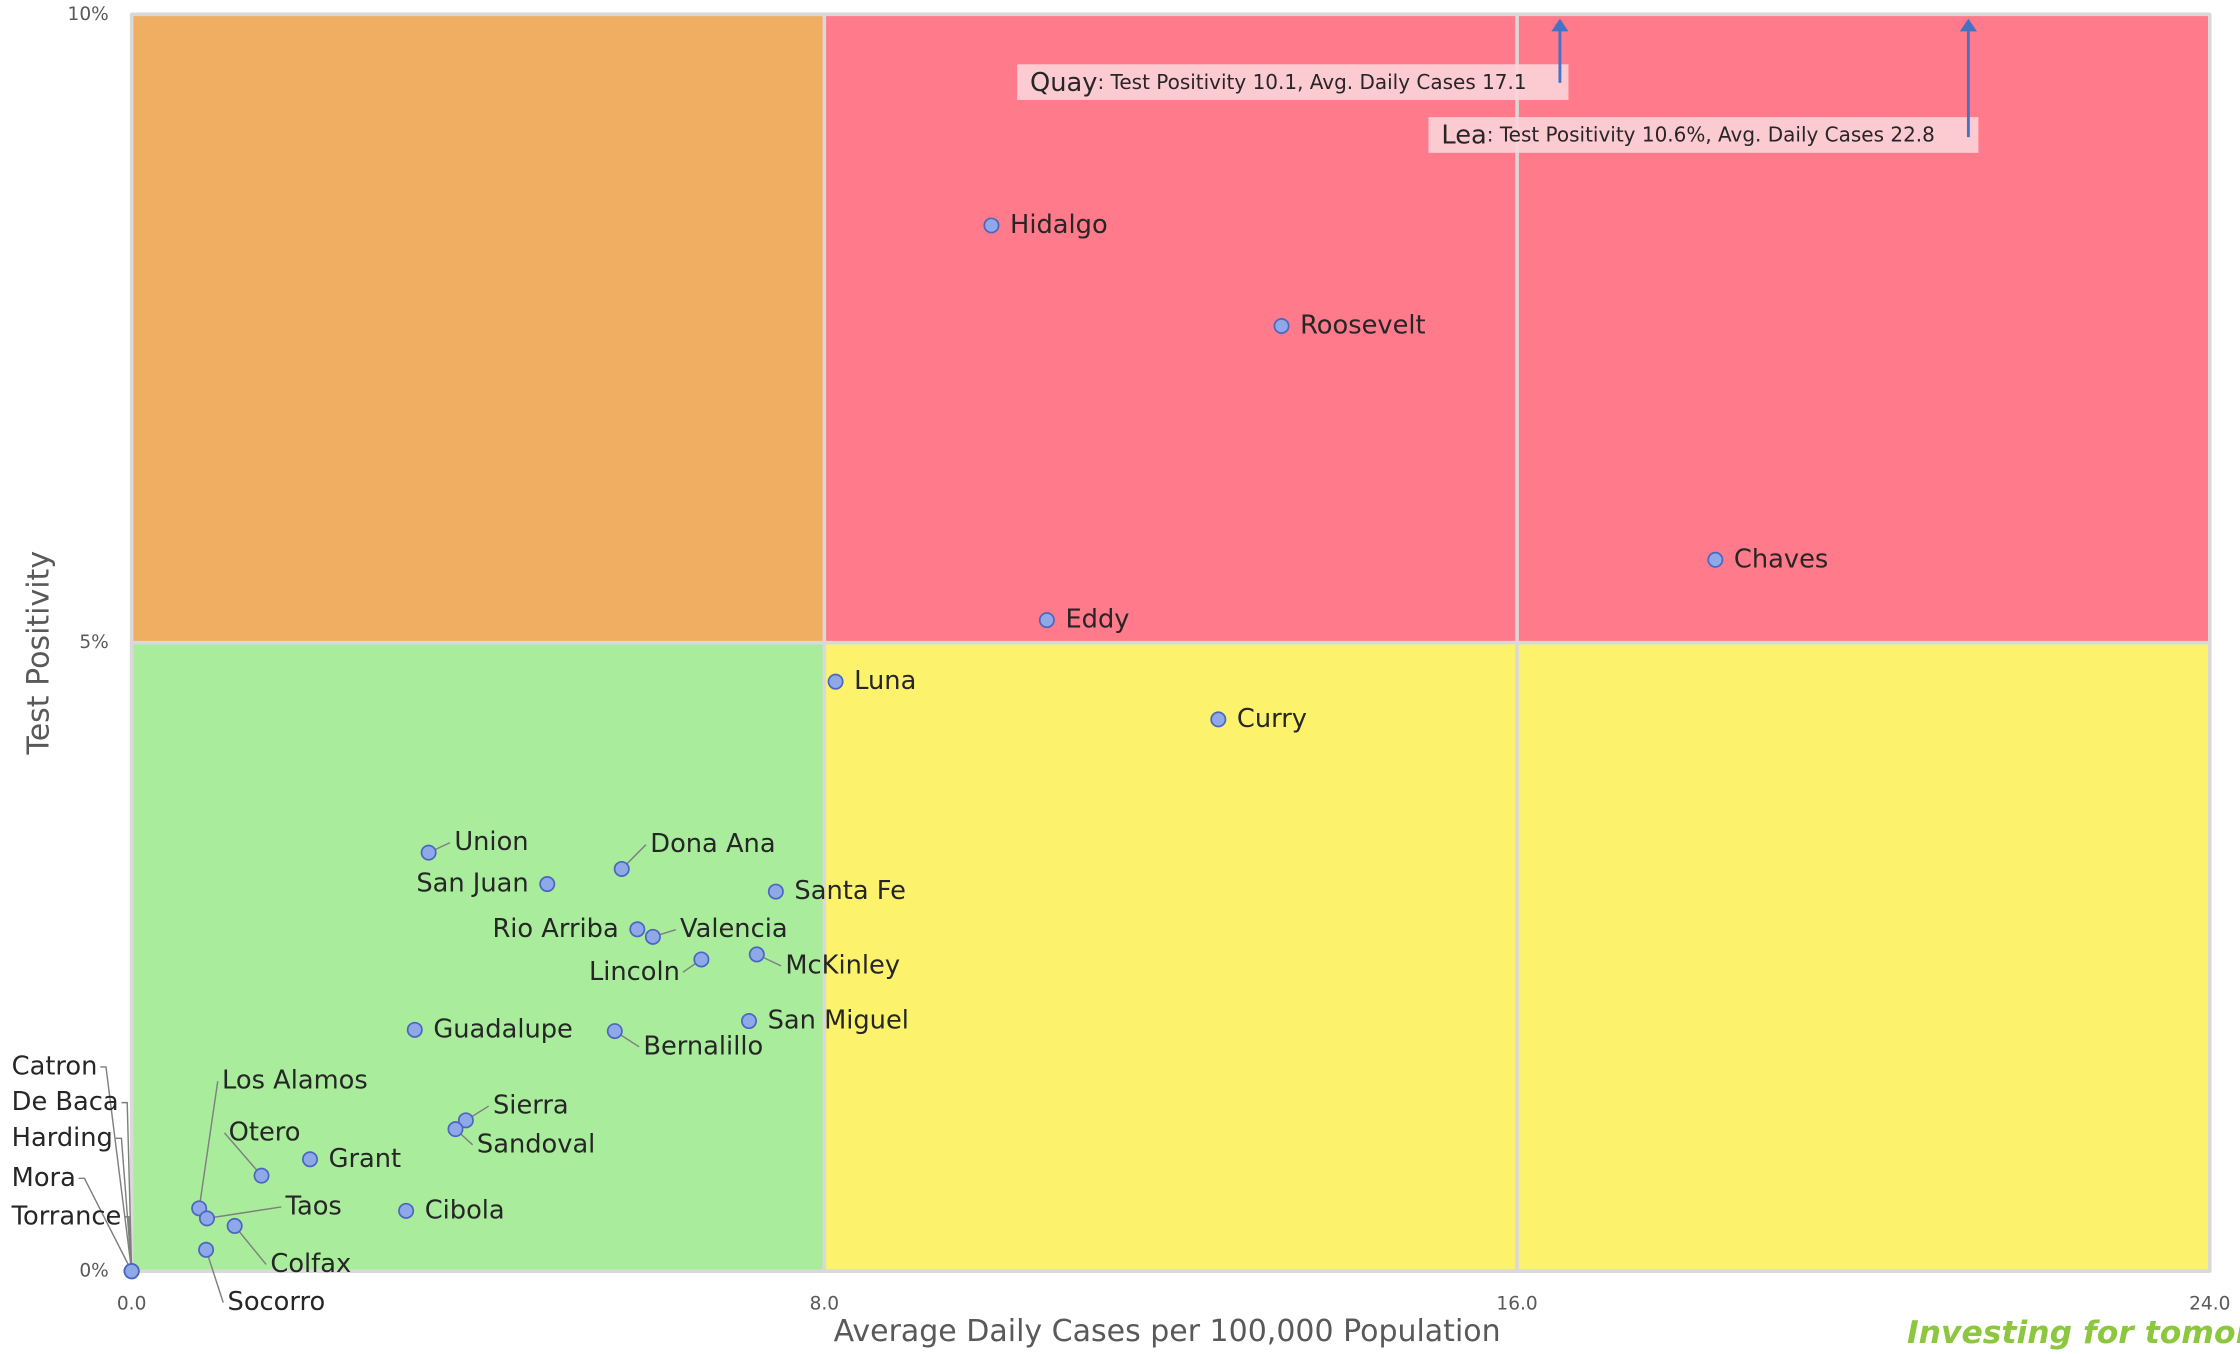 This screenshot has height=1354, width=2240. What do you see at coordinates (1463, 135) in the screenshot?
I see `annotation-label: Lea` at bounding box center [1463, 135].